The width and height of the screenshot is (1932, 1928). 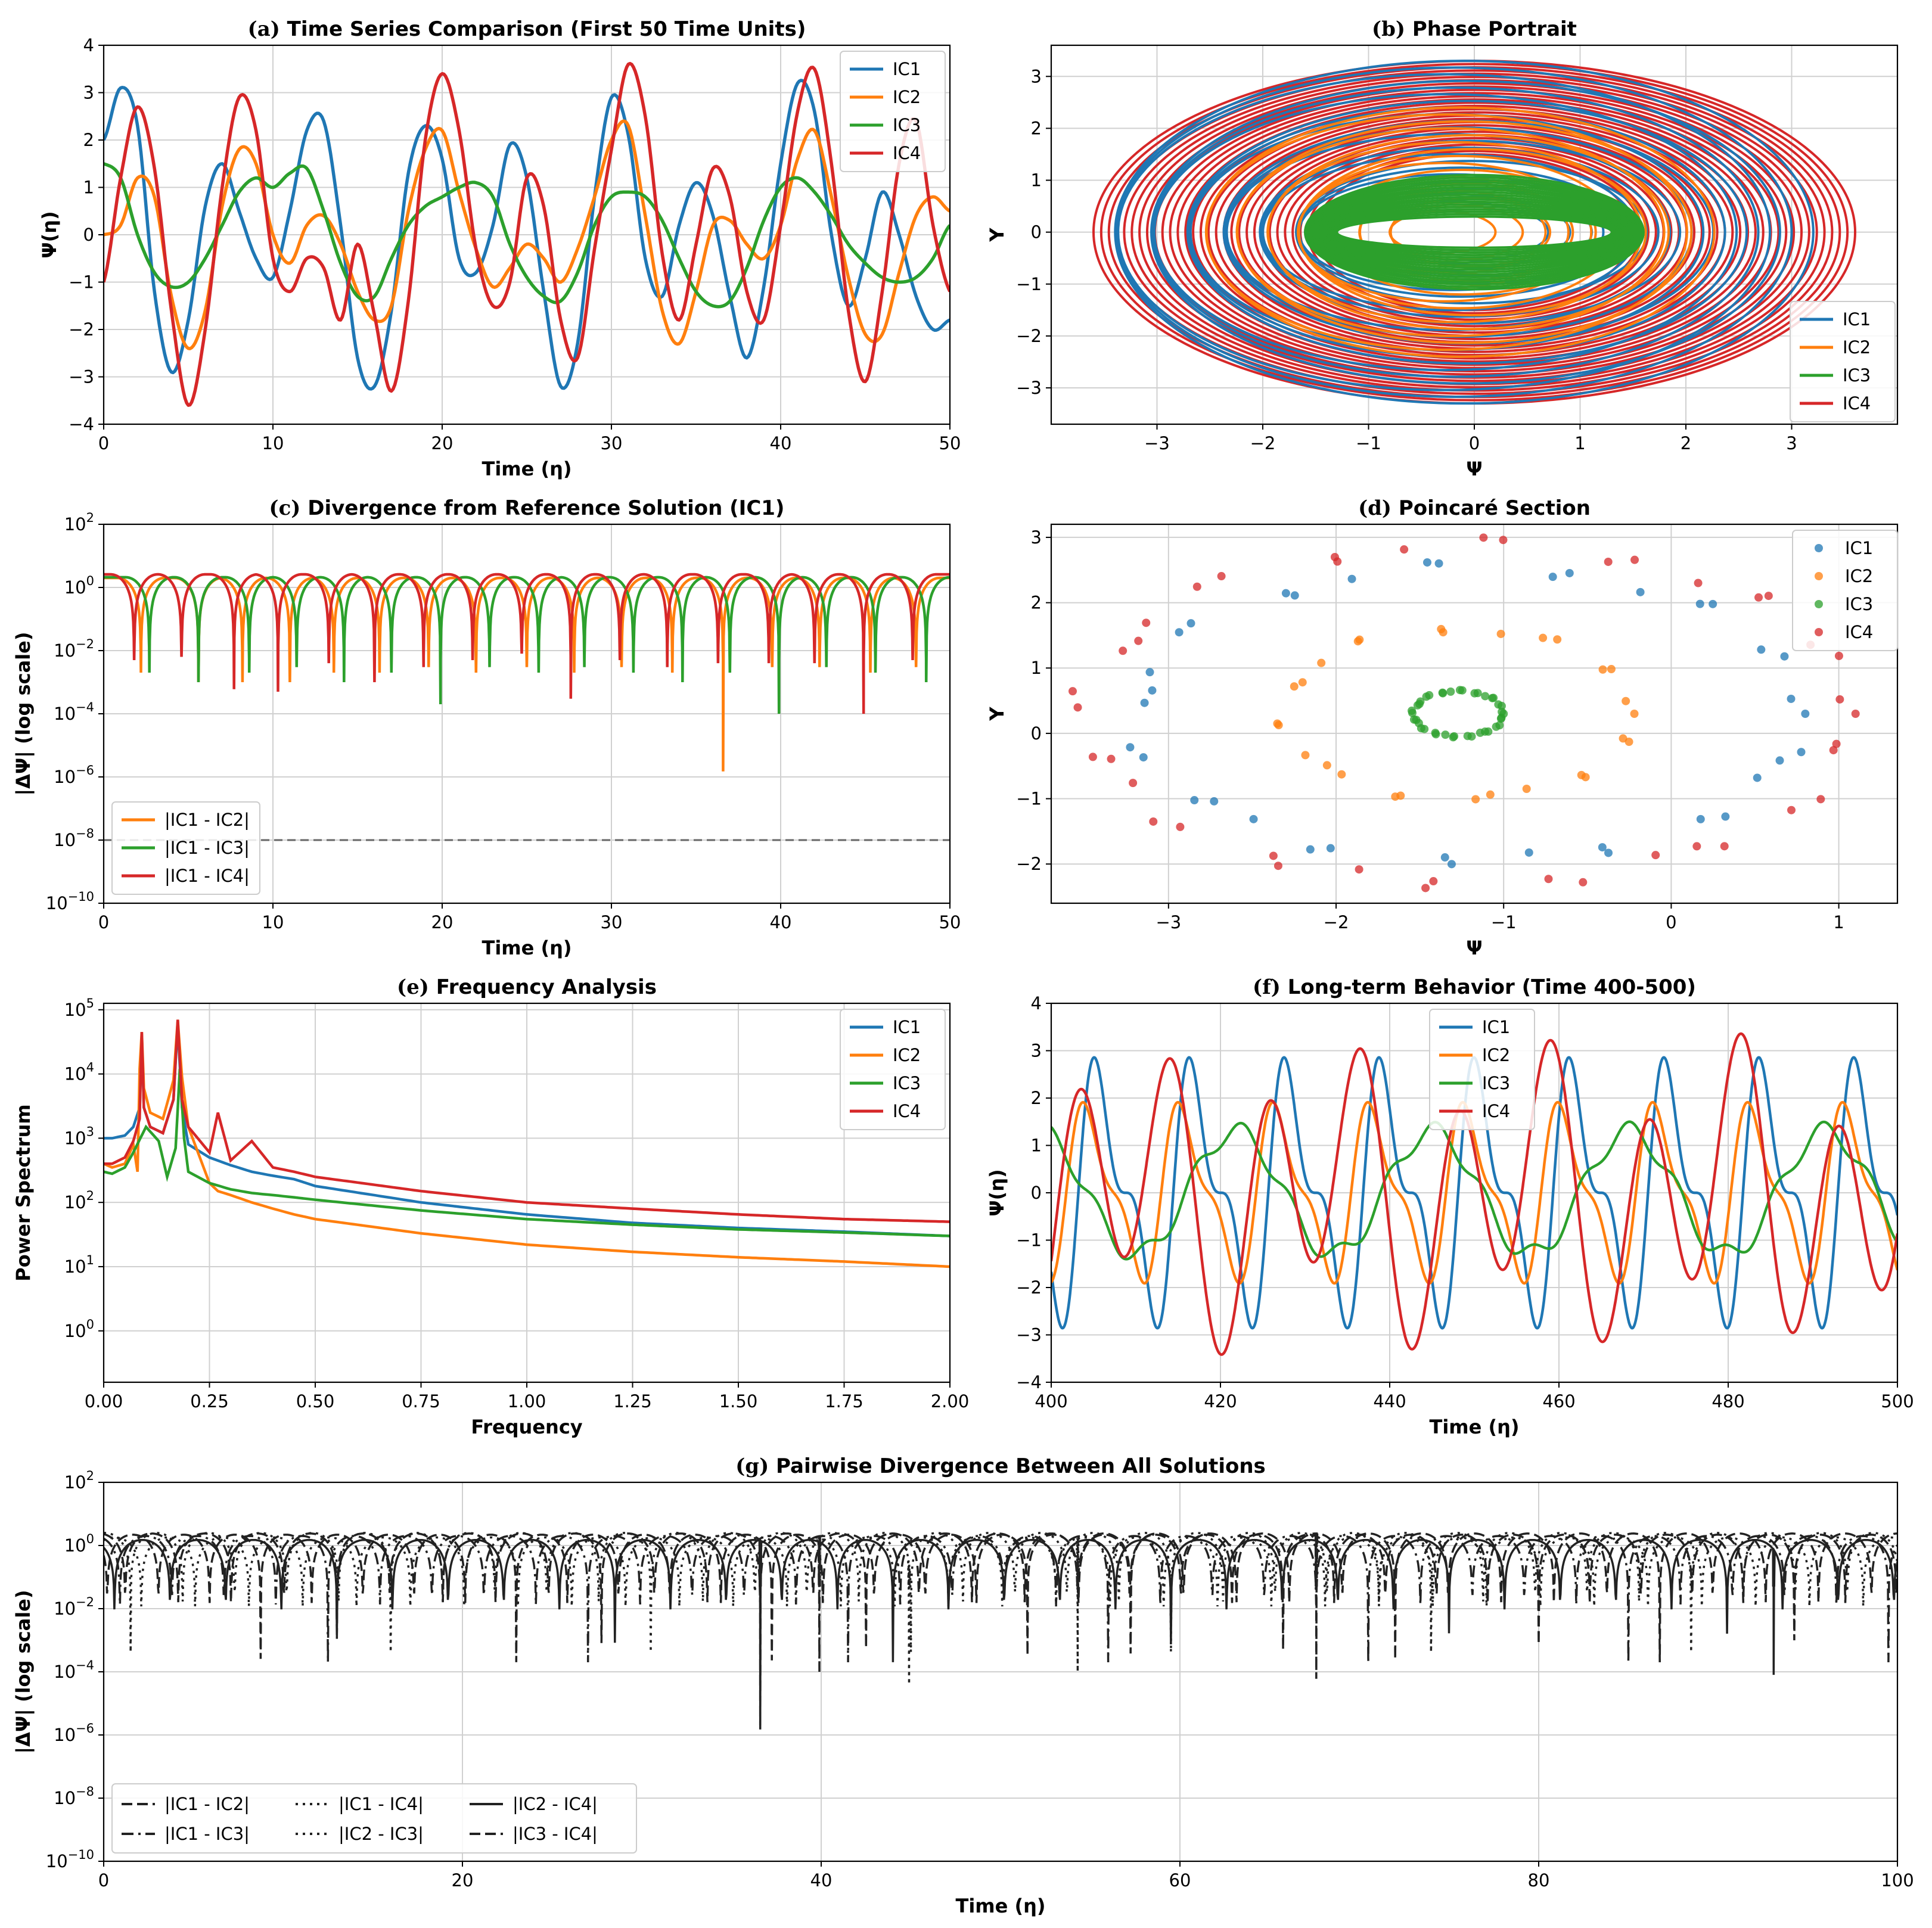 What do you see at coordinates (207, 820) in the screenshot?
I see `legend-label: |IC1 - IC2|` at bounding box center [207, 820].